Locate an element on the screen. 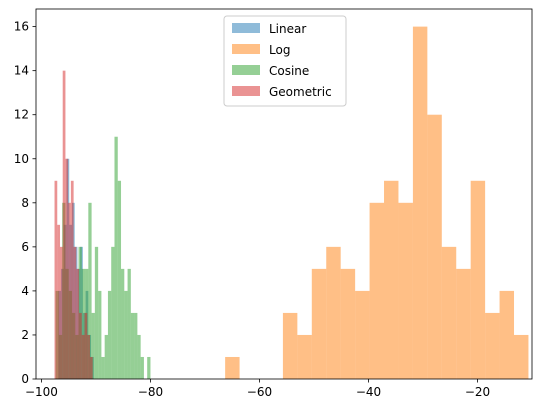 Image resolution: width=543 pixels, height=417 pixels. legend-swatch-cosine is located at coordinates (246, 70).